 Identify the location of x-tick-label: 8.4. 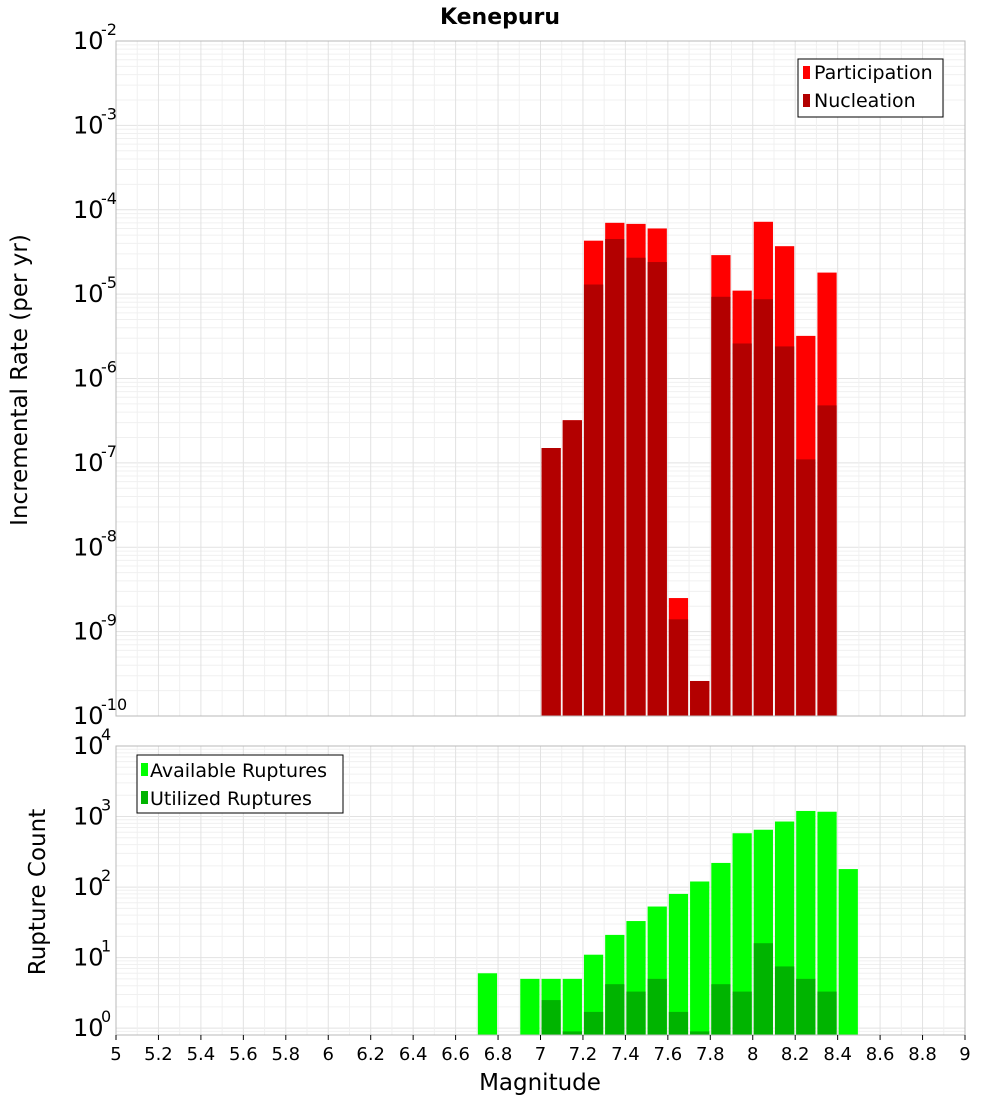
(837, 1054).